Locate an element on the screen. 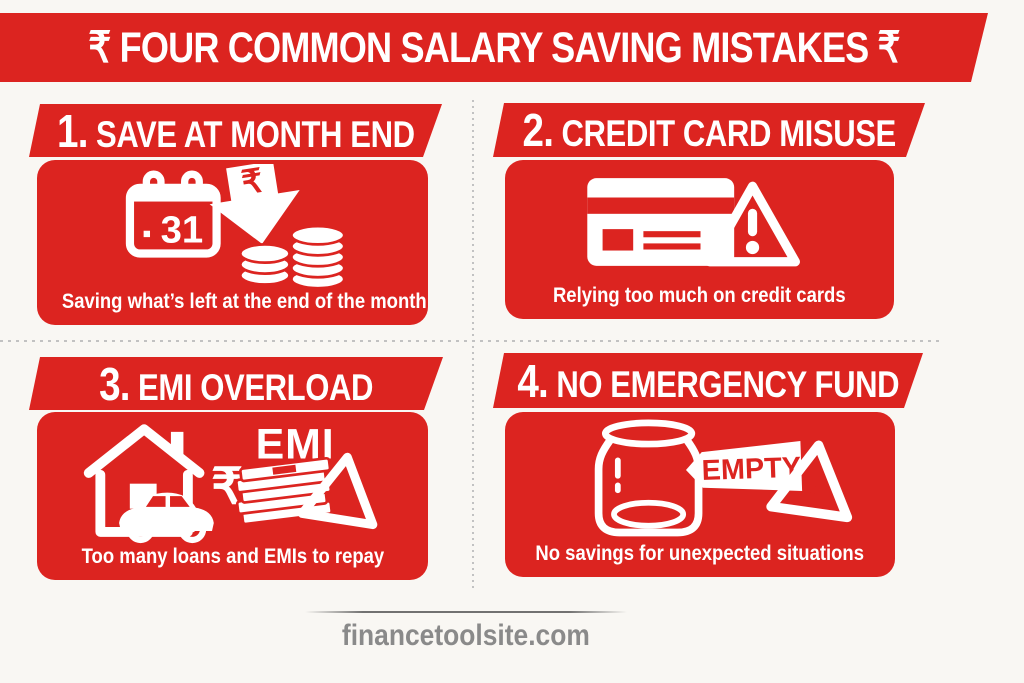 This screenshot has width=1024, height=683. empty-jar-icon is located at coordinates (648, 478).